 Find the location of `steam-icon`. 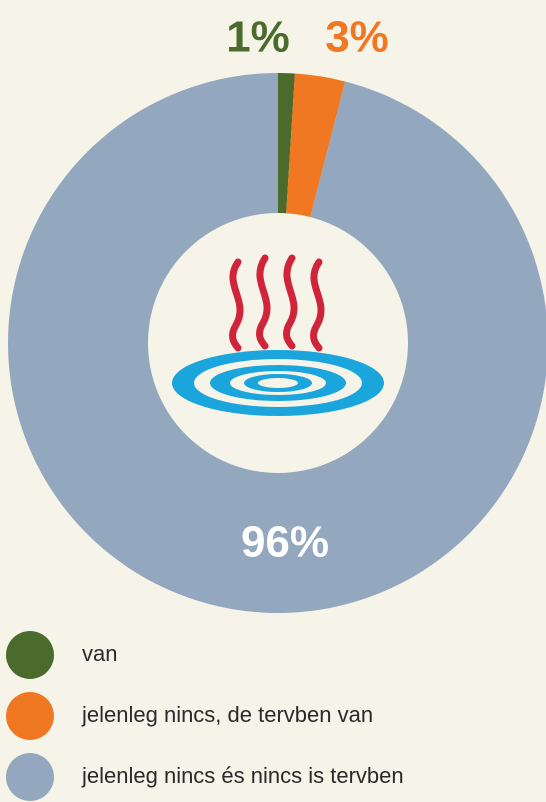

steam-icon is located at coordinates (277, 303).